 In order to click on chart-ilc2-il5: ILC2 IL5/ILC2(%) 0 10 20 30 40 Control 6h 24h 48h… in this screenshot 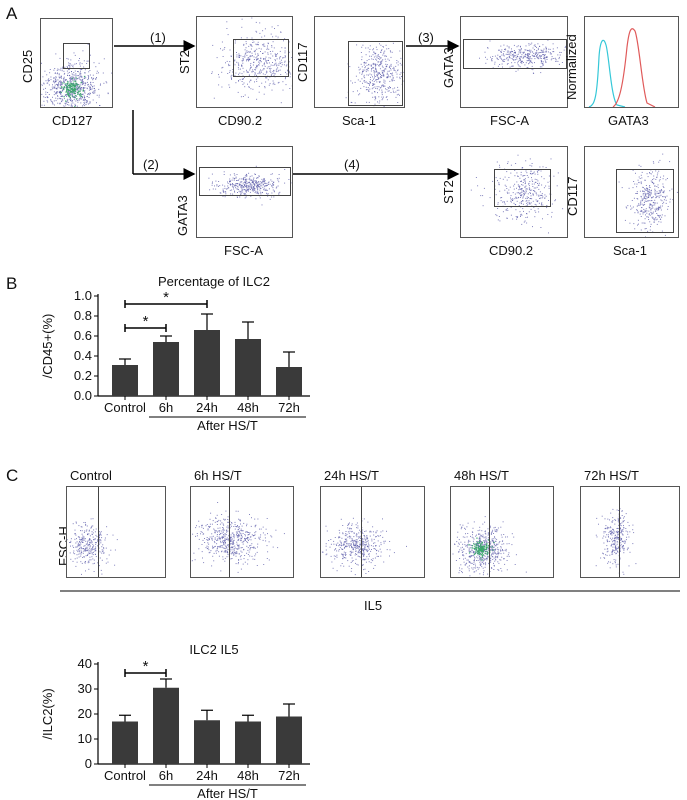, I will do `click(175, 720)`.